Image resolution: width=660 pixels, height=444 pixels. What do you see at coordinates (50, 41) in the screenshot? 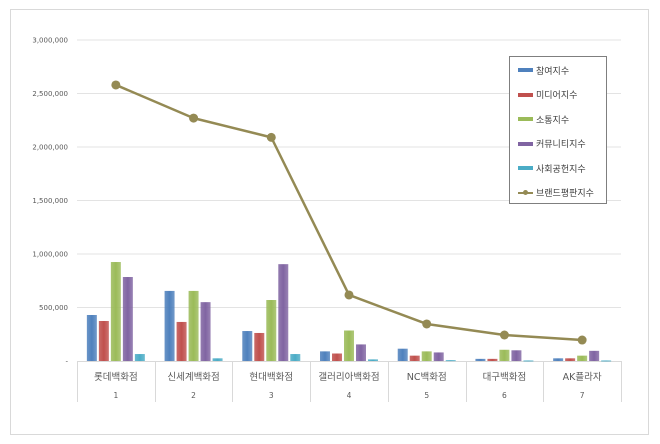
I see `y-tick-label: 3,000,000` at bounding box center [50, 41].